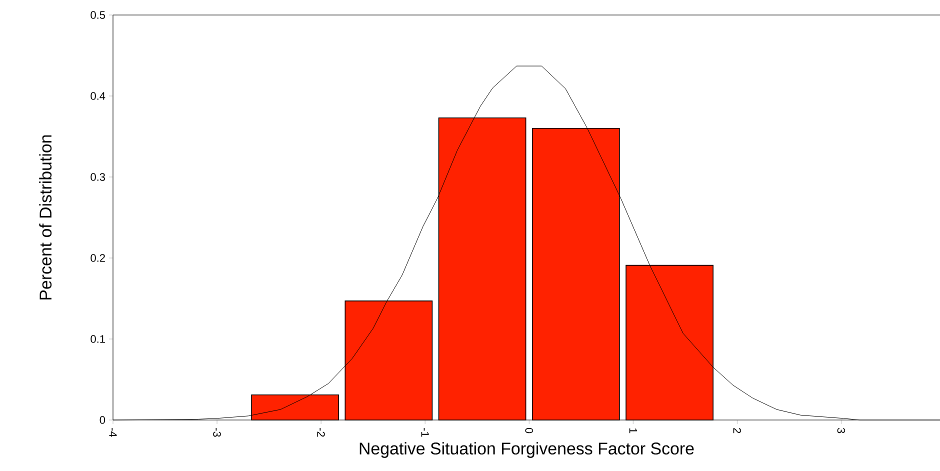  What do you see at coordinates (97, 177) in the screenshot?
I see `y-tick-label: 0.3` at bounding box center [97, 177].